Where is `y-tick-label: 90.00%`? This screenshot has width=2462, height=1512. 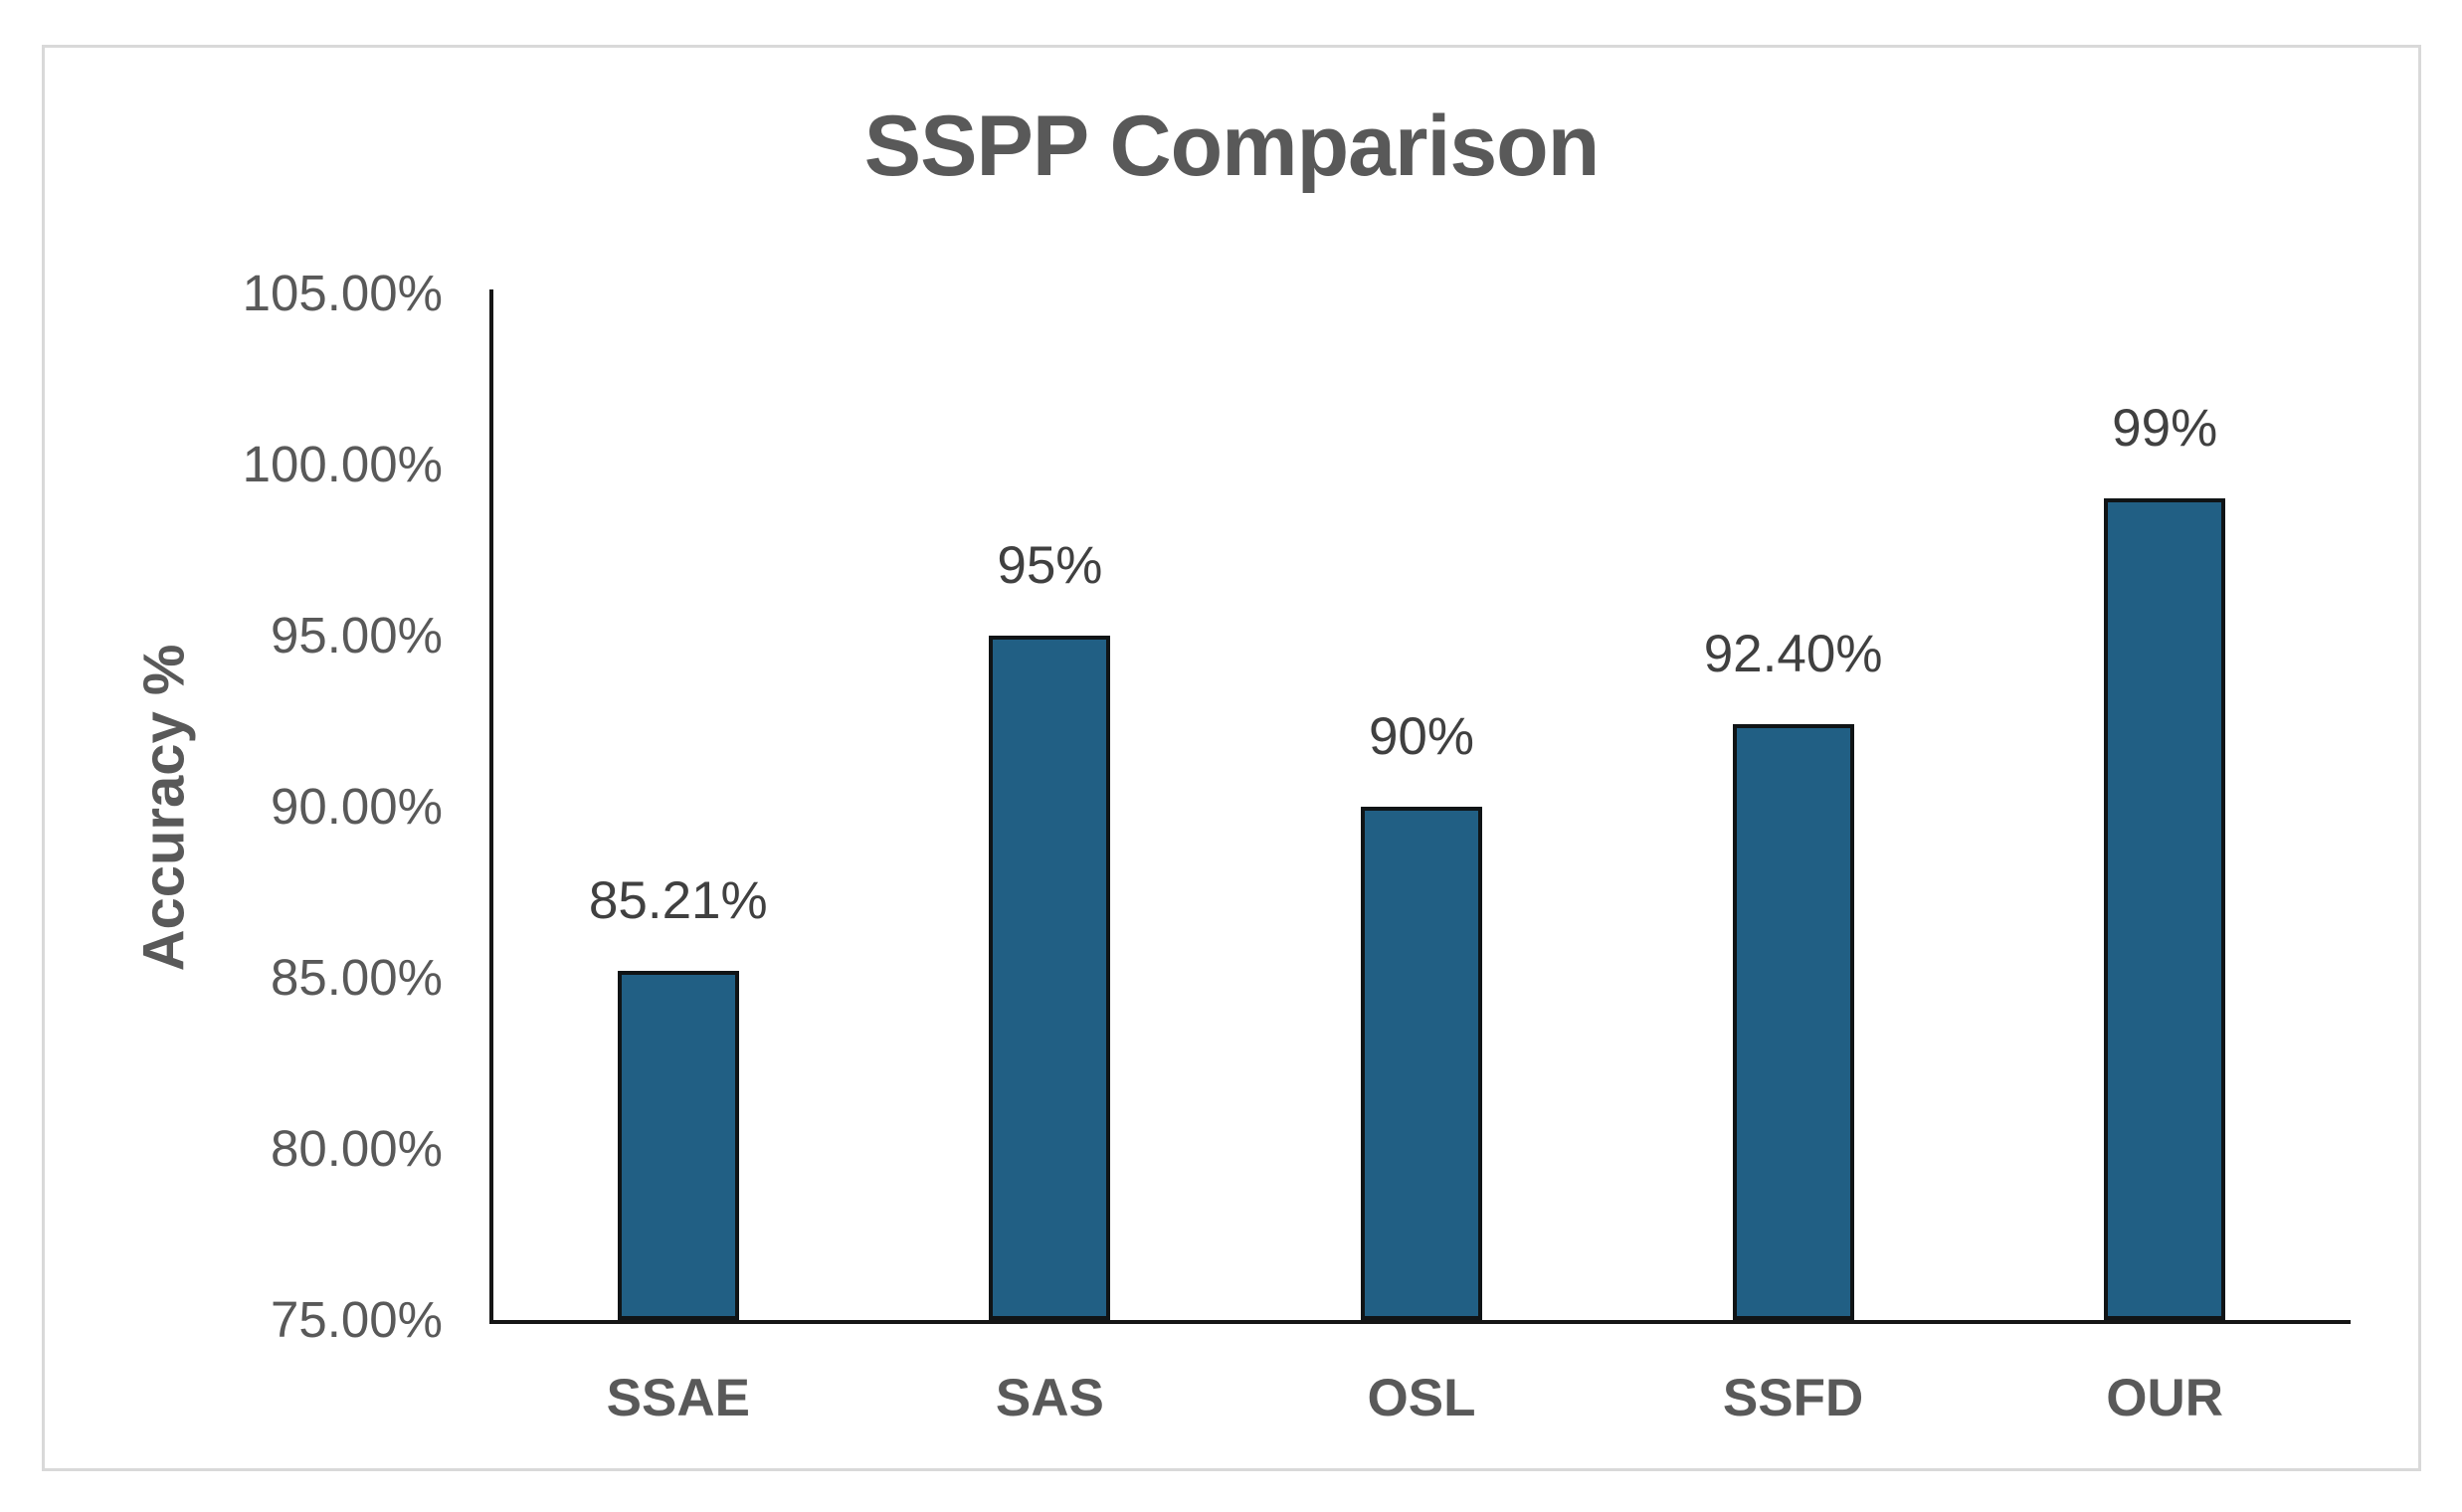 y-tick-label: 90.00% is located at coordinates (357, 807).